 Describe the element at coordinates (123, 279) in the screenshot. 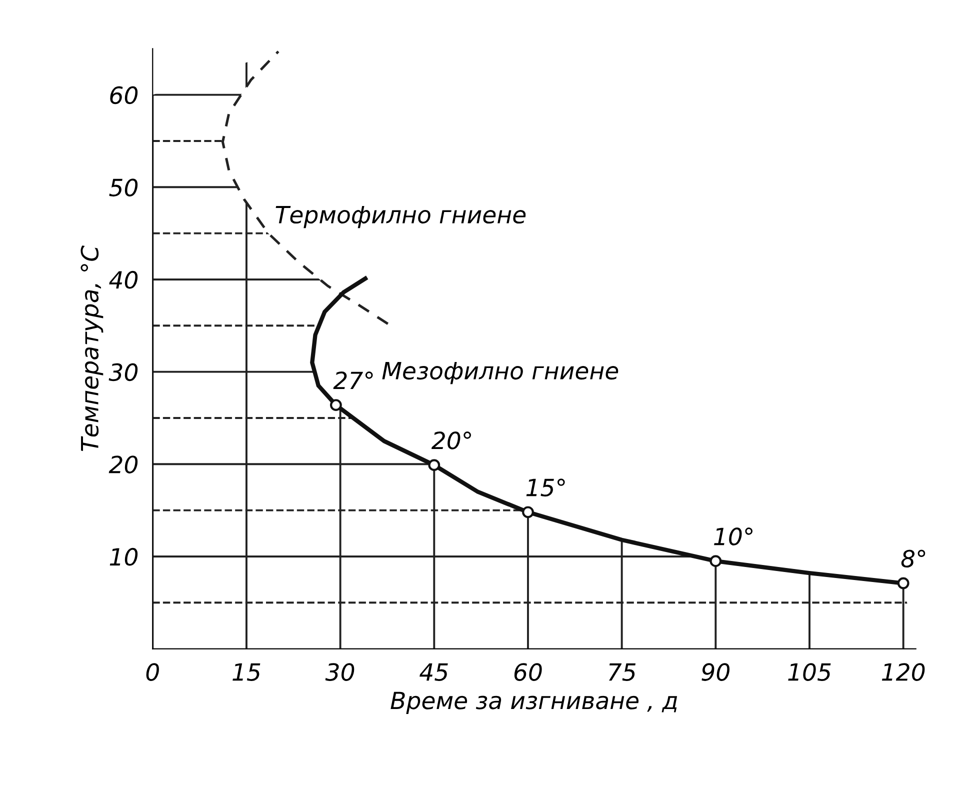

I see `y-tick-label: 40` at that location.